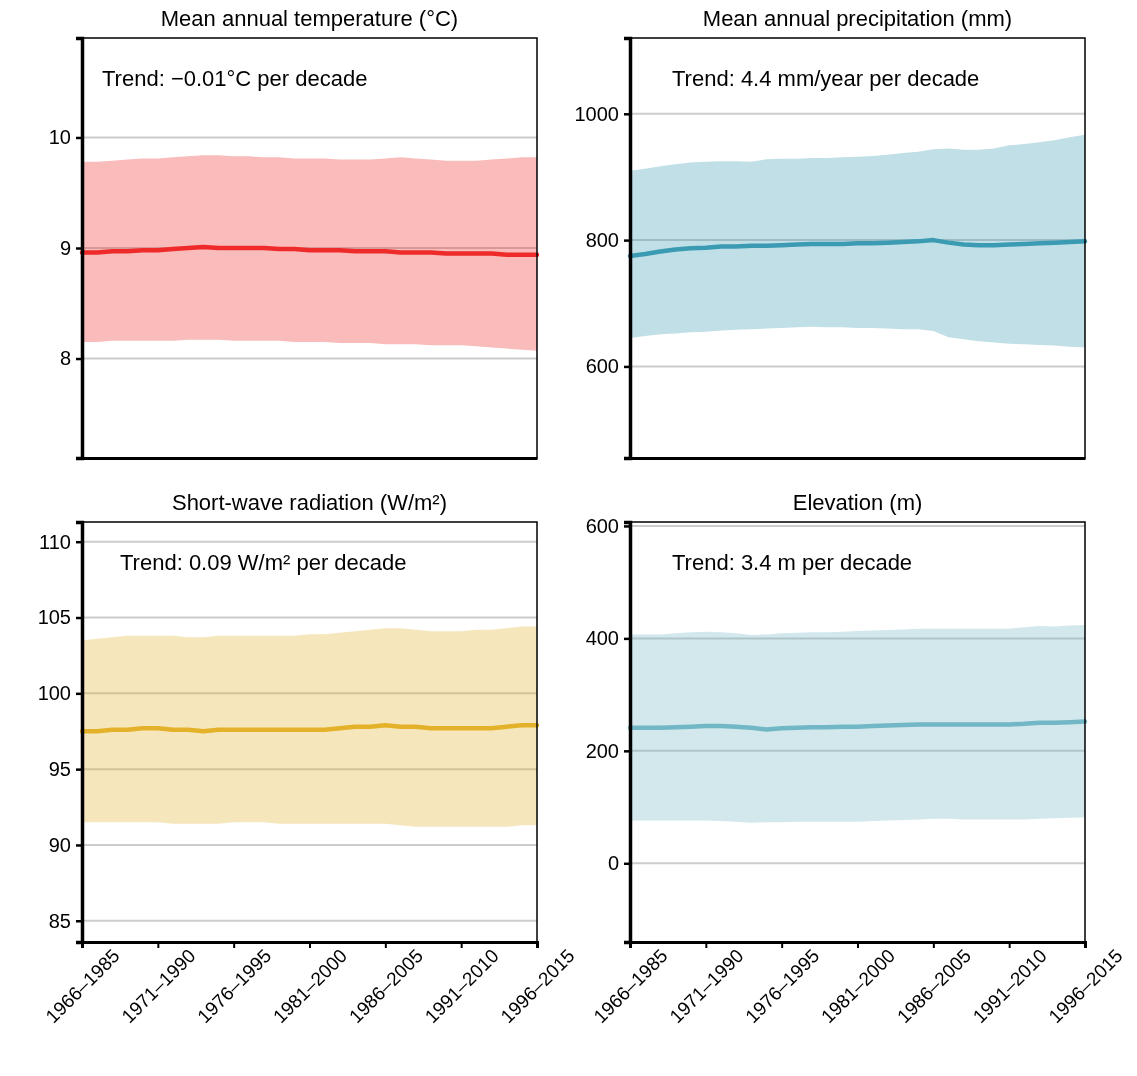 This screenshot has height=1076, width=1137. Describe the element at coordinates (59, 137) in the screenshot. I see `y-tick-label: 10` at that location.